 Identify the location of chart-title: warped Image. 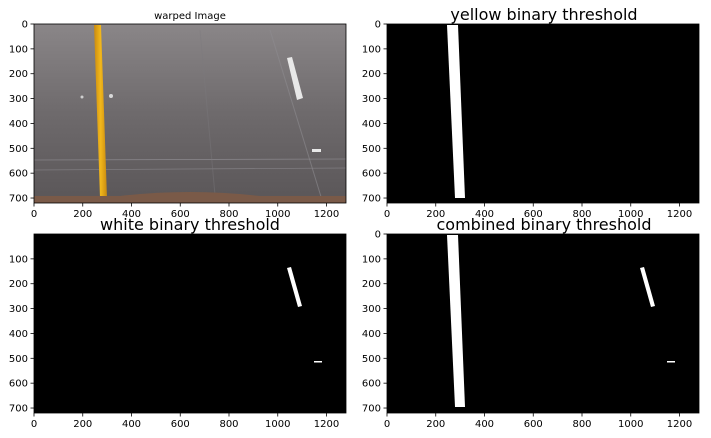
(190, 16).